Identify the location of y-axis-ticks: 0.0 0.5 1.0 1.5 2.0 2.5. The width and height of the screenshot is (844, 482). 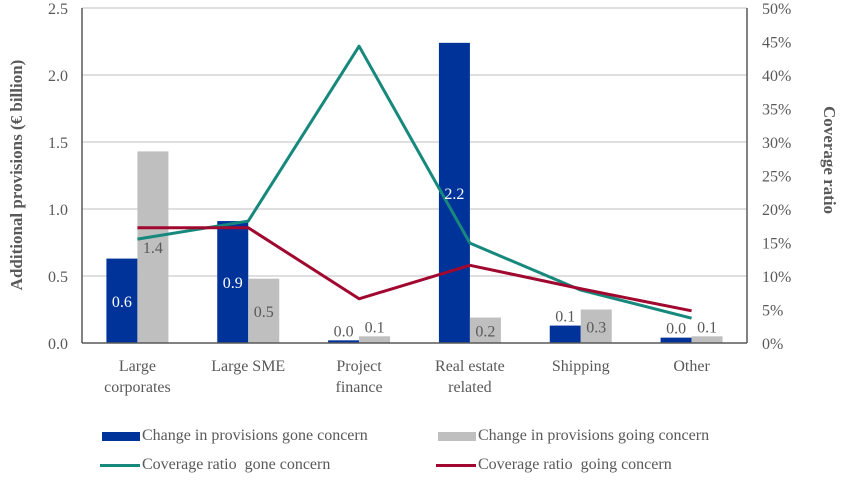
(58, 177).